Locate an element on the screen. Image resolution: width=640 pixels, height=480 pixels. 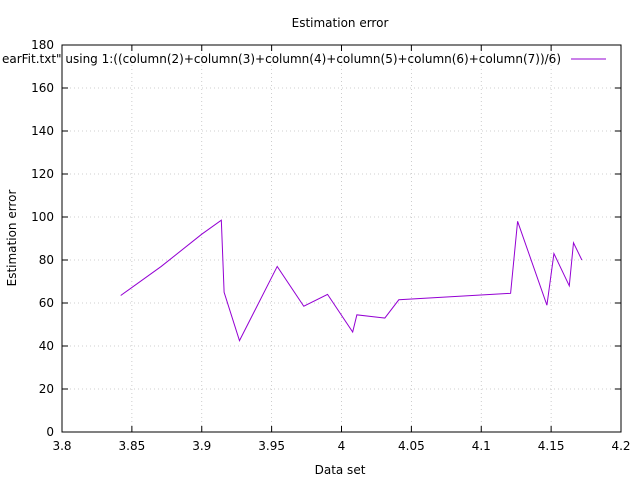
x-tick-label: 4.15 is located at coordinates (551, 446).